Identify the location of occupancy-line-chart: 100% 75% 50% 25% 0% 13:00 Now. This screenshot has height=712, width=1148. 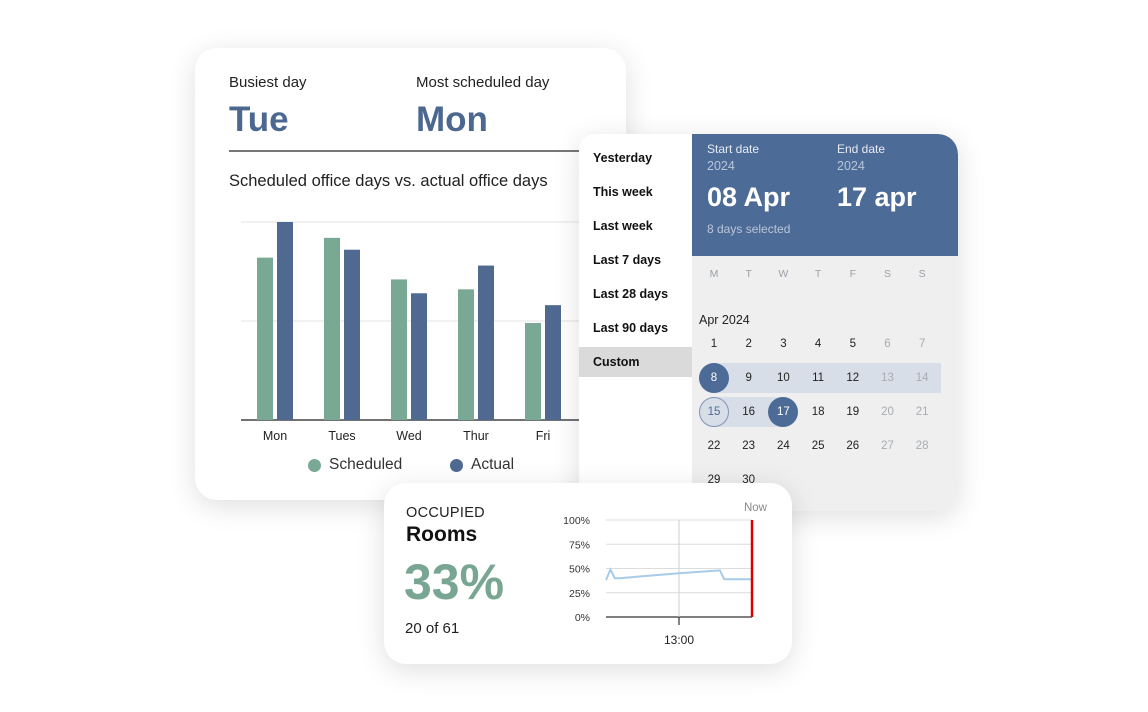
(665, 574).